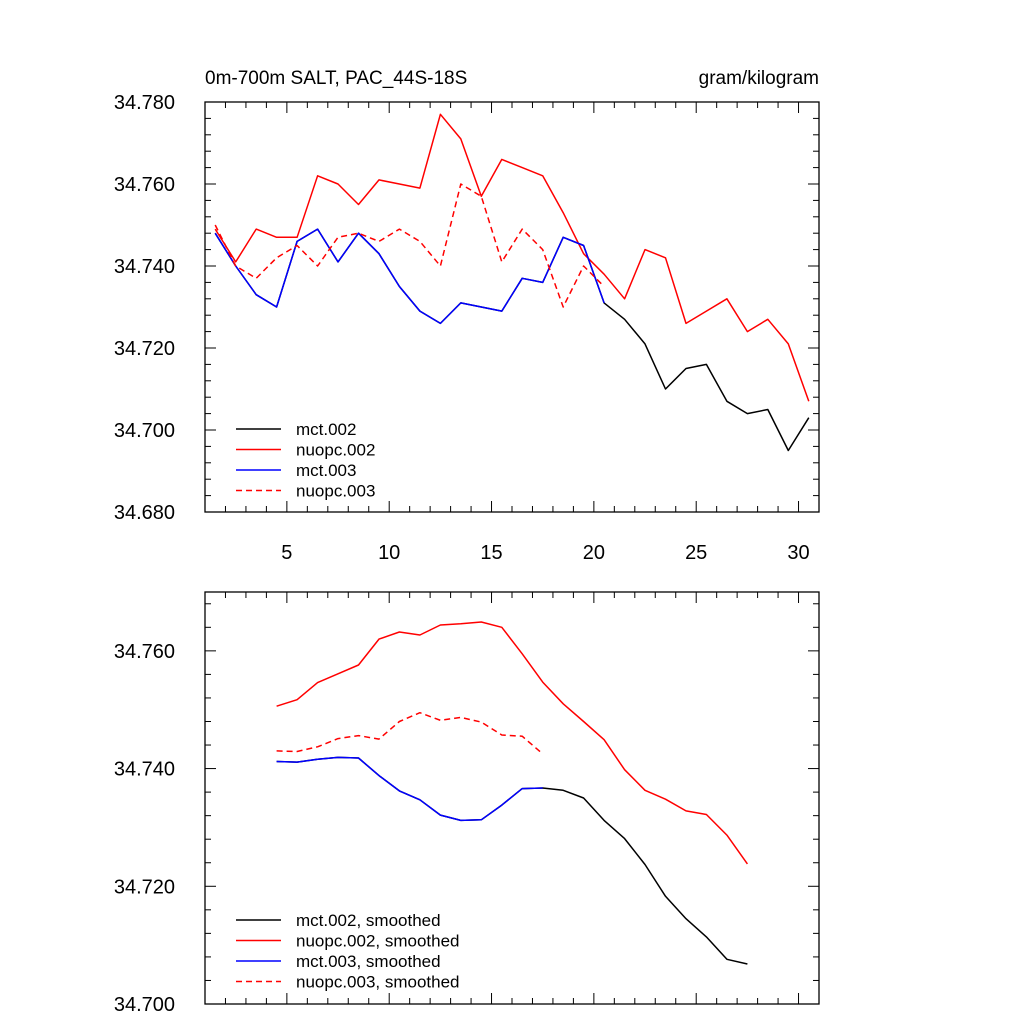  Describe the element at coordinates (144, 103) in the screenshot. I see `y-tick-label: 34.780` at that location.